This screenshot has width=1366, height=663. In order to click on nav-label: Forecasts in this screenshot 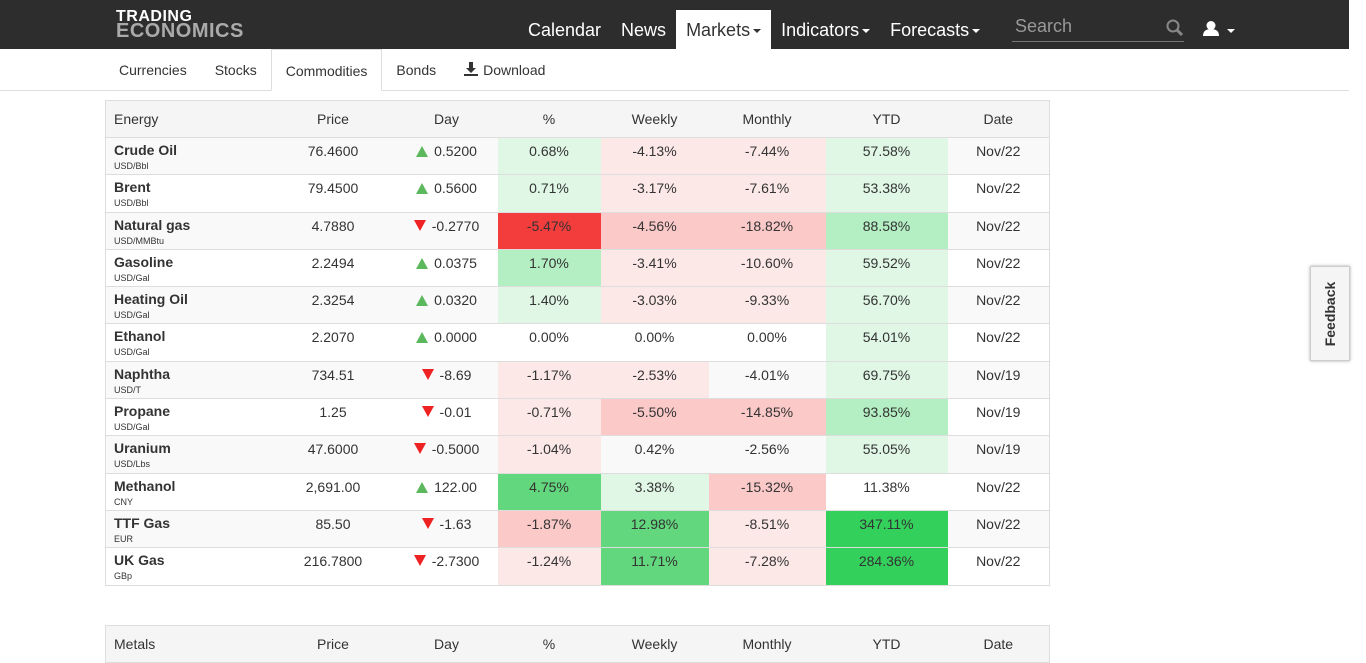, I will do `click(930, 30)`.